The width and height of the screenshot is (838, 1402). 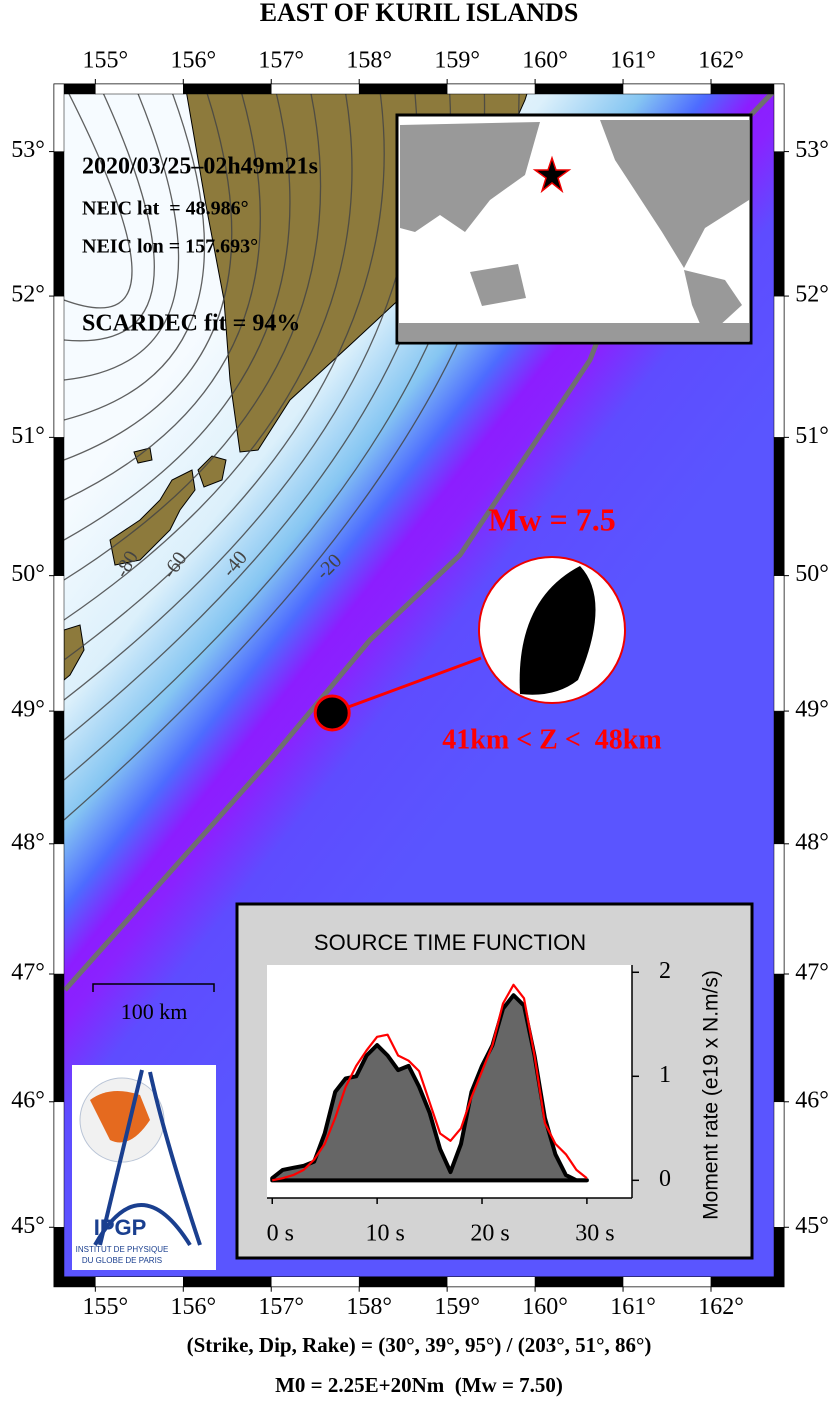 I want to click on x-tick-label: 155°, so click(x=106, y=61).